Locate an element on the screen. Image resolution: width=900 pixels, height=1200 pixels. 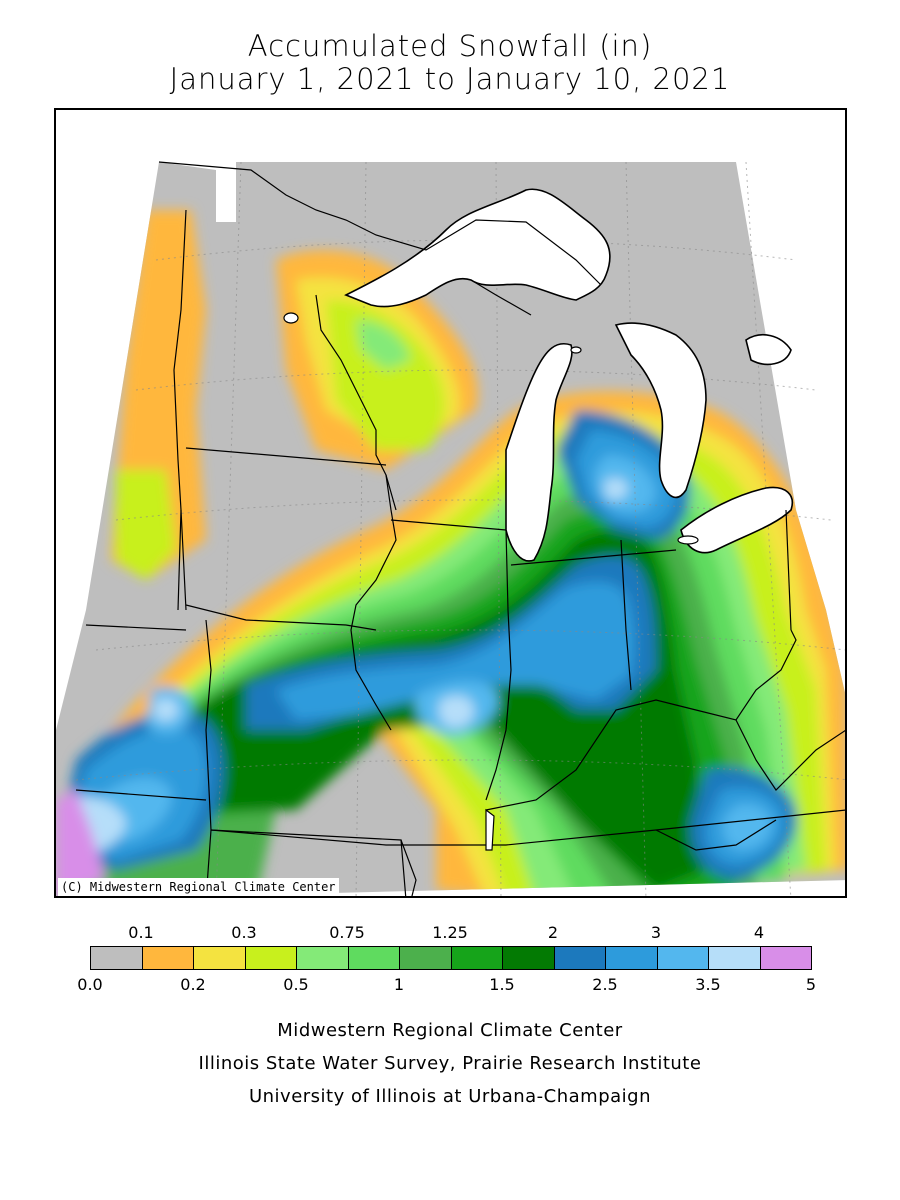
copyright-label: (C) Midwestern Regional Climate Center is located at coordinates (198, 887).